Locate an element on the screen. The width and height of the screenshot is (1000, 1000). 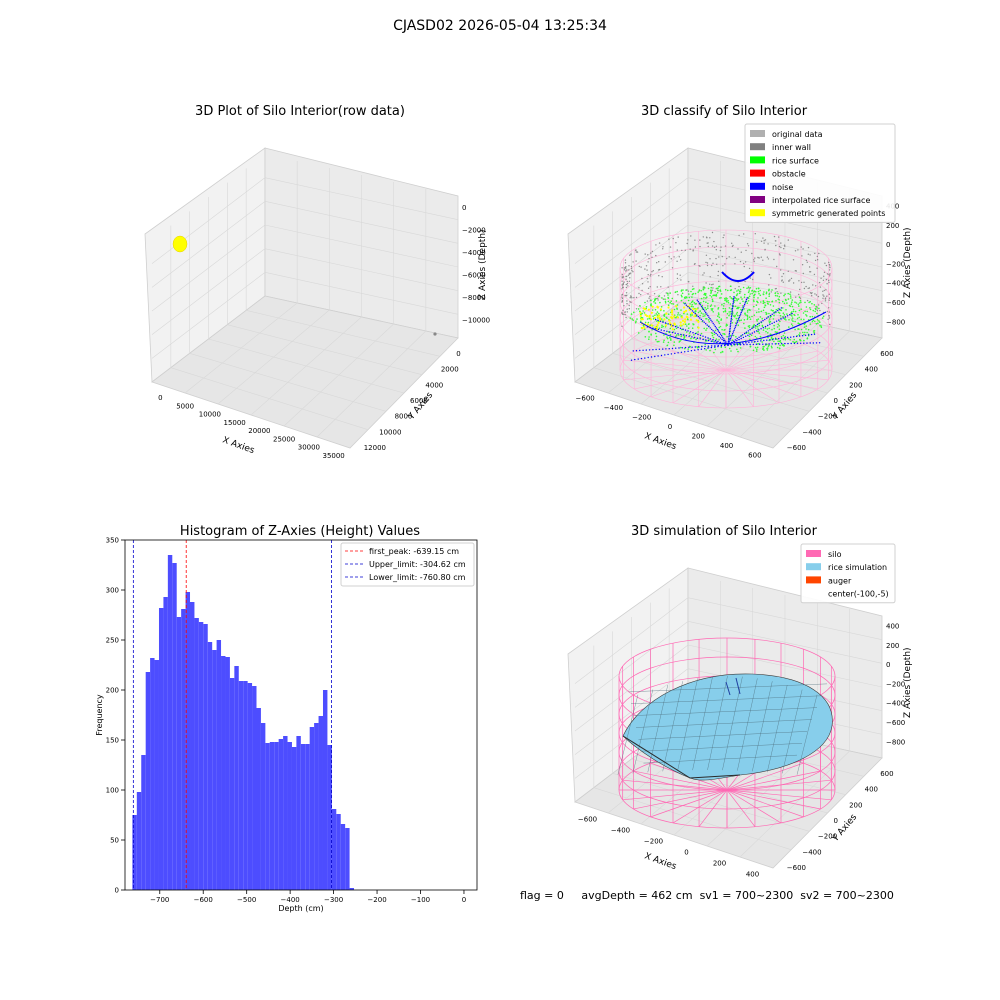
silo-cylinder-wireframe is located at coordinates (726, 319).